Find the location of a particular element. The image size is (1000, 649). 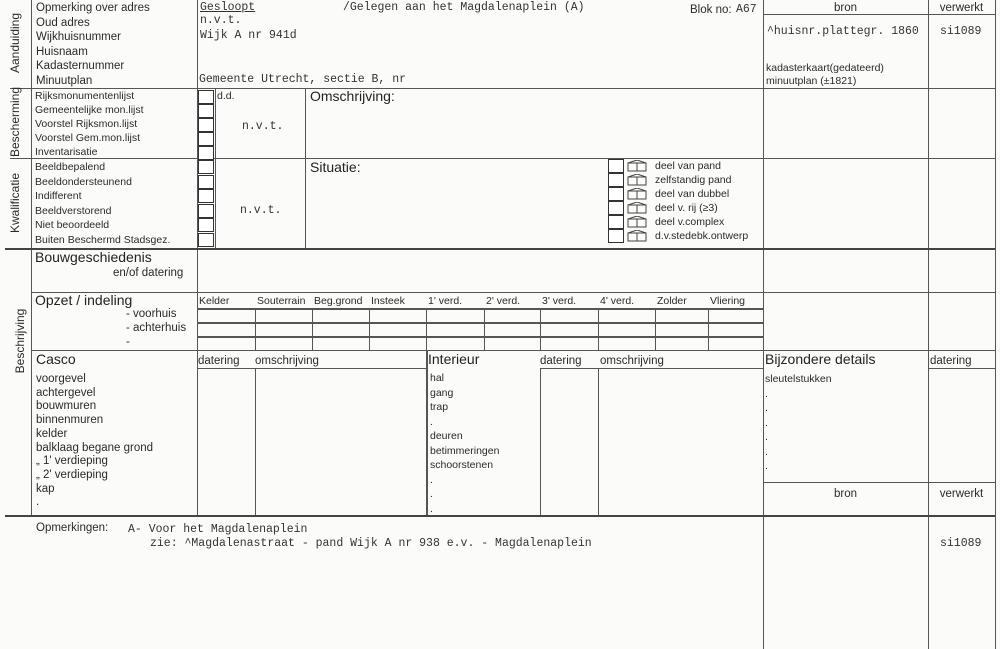

detached-building-icon is located at coordinates (637, 180).